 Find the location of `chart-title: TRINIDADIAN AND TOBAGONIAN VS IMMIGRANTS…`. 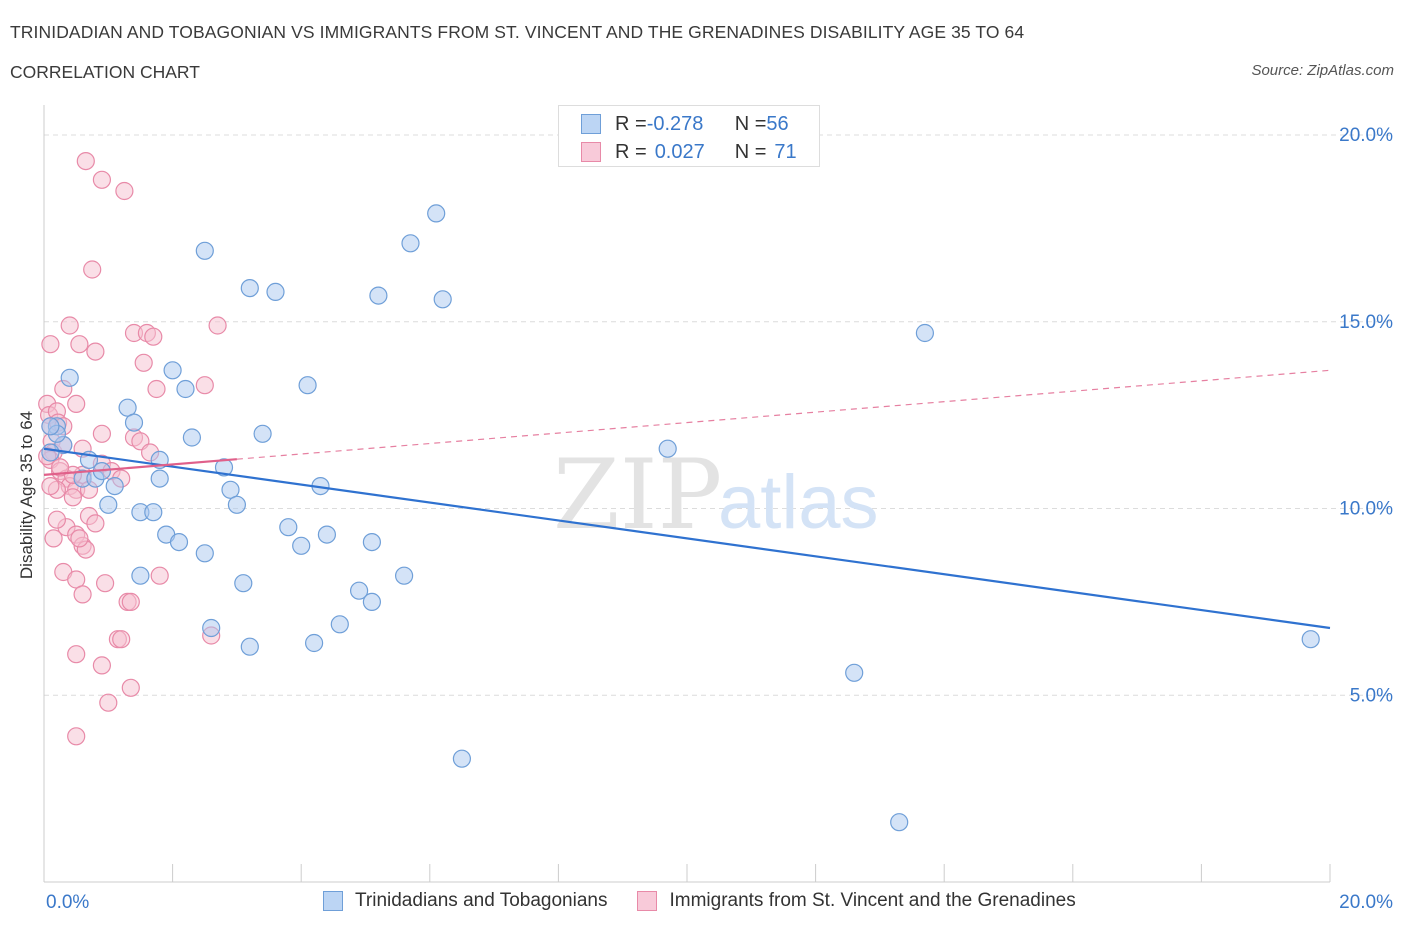

chart-title: TRINIDADIAN AND TOBAGONIAN VS IMMIGRANTS… is located at coordinates (517, 32).